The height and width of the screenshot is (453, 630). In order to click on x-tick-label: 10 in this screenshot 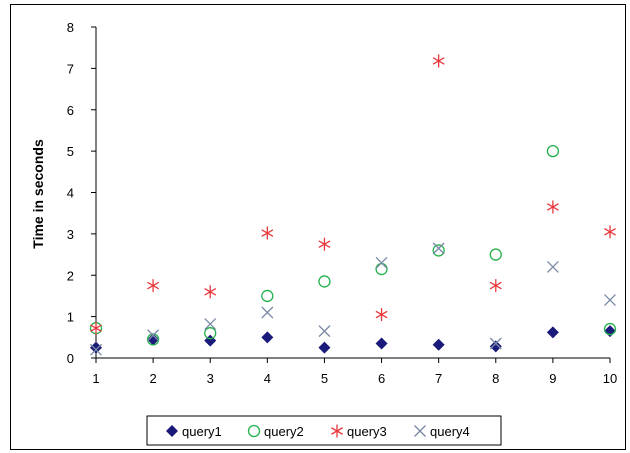, I will do `click(610, 378)`.